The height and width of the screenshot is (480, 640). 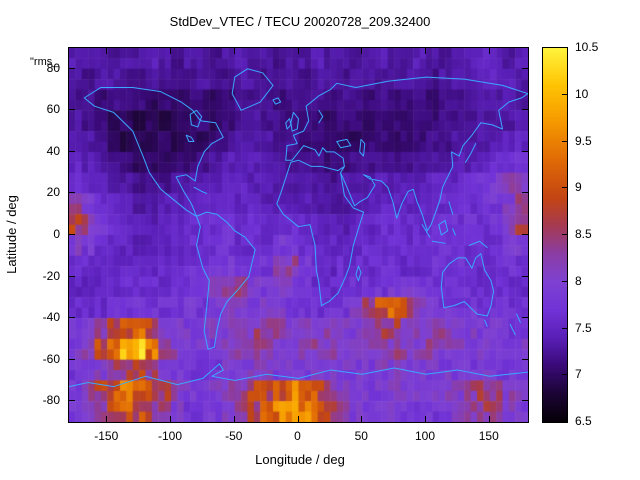 What do you see at coordinates (234, 436) in the screenshot?
I see `x-tick-label: -50` at bounding box center [234, 436].